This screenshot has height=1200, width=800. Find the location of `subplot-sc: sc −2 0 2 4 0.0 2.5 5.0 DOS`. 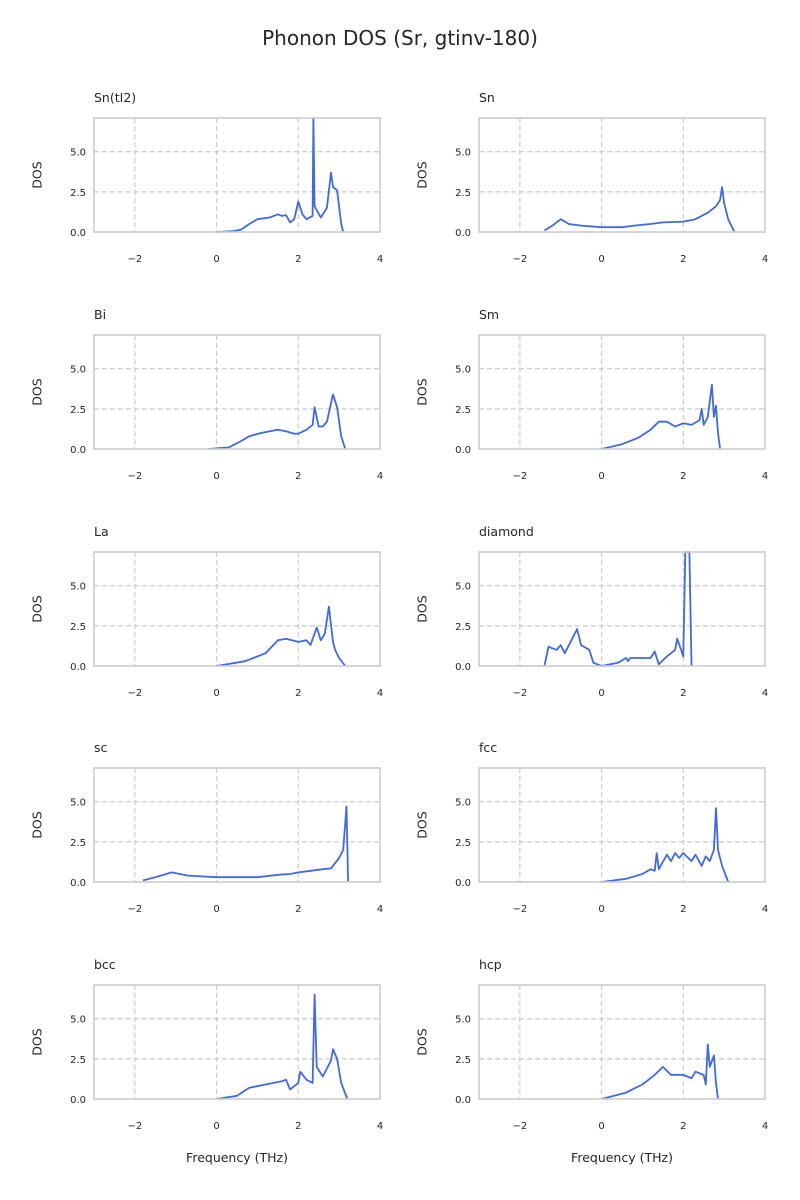

subplot-sc: sc −2 0 2 4 0.0 2.5 5.0 DOS is located at coordinates (206, 827).